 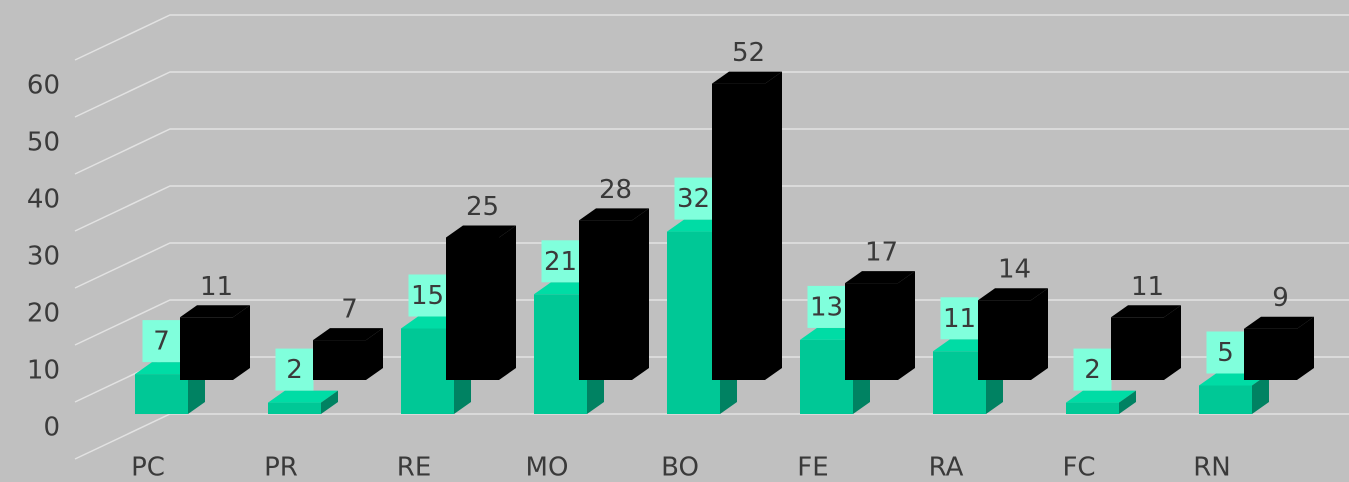 I want to click on y-tick-label: 60, so click(x=43, y=86).